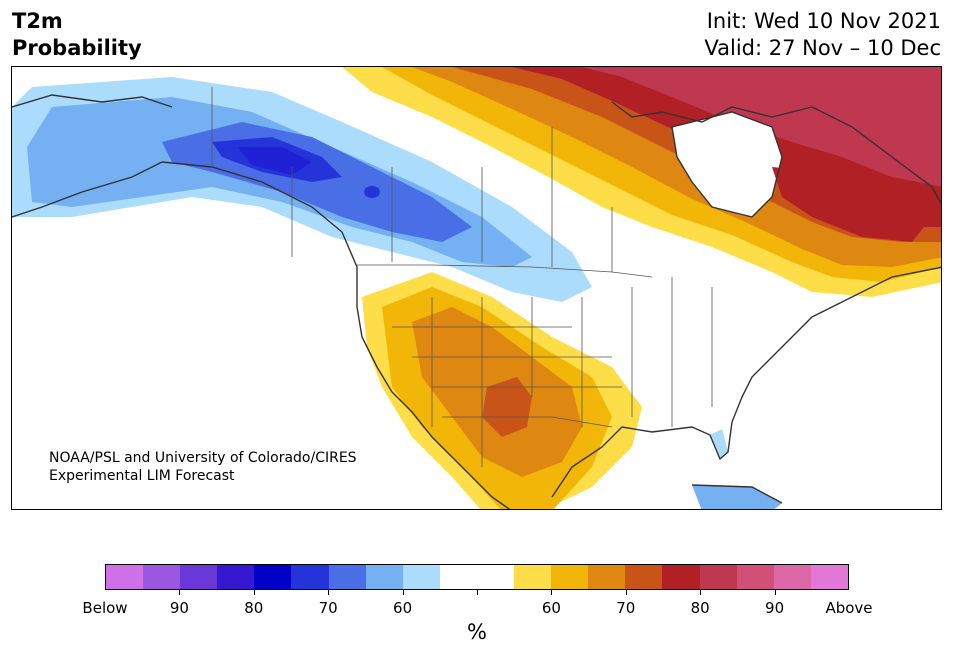 Image resolution: width=953 pixels, height=657 pixels. Describe the element at coordinates (105, 608) in the screenshot. I see `colorbar-tick-label: Below` at that location.